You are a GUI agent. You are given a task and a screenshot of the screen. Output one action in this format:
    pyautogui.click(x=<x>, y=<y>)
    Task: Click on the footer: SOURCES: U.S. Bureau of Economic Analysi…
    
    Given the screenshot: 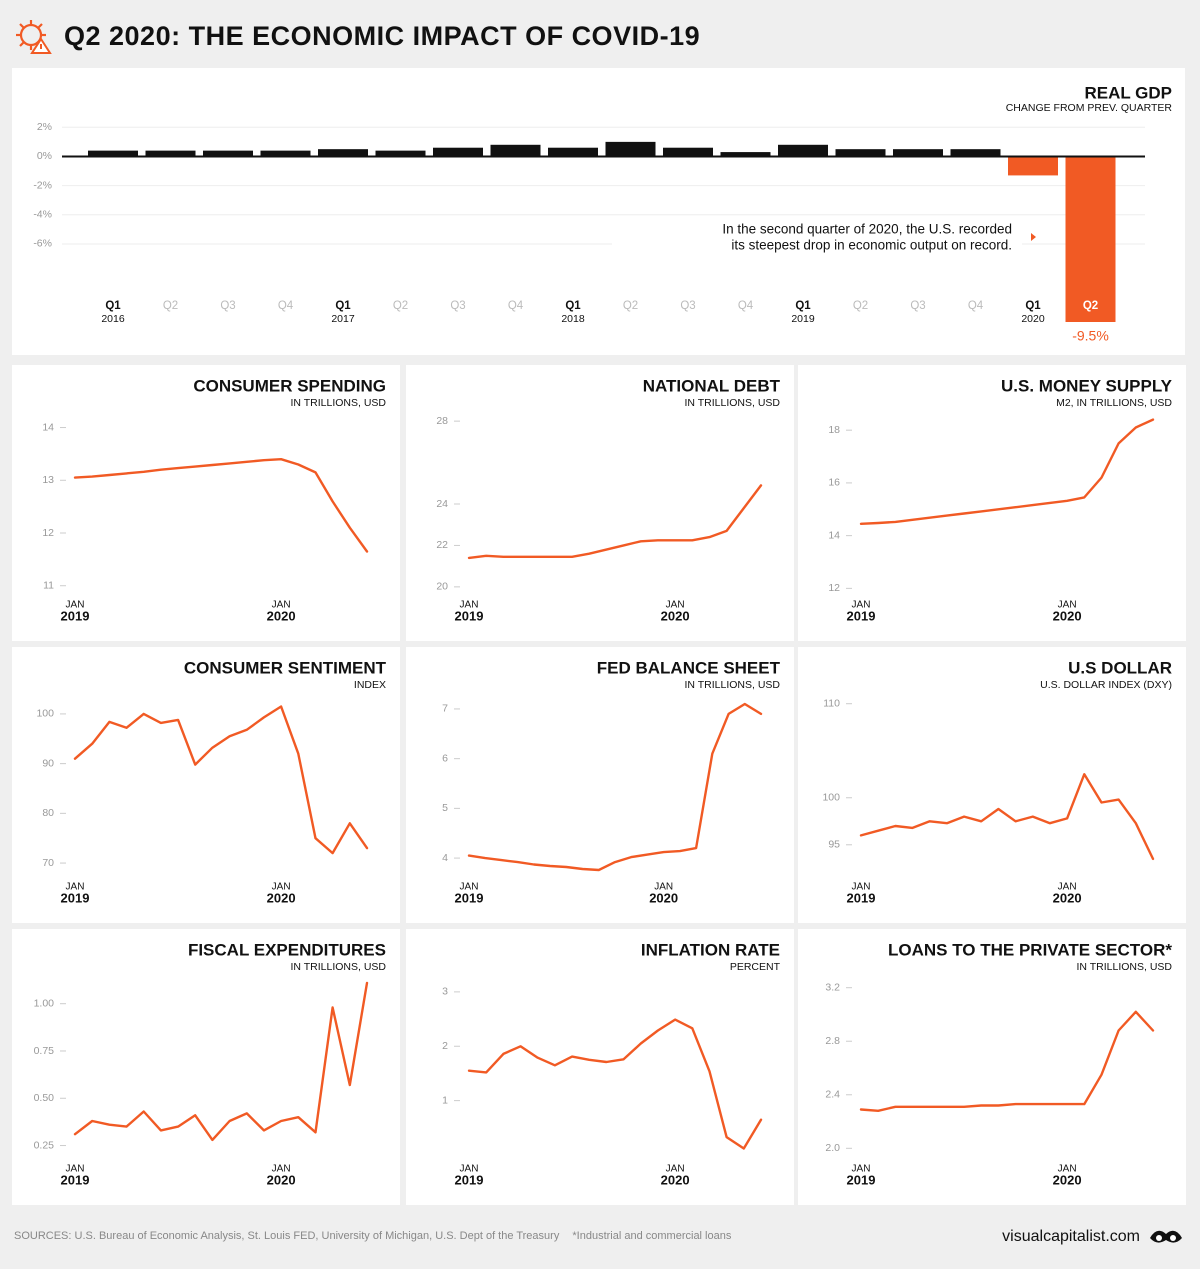 What is the action you would take?
    pyautogui.click(x=372, y=1236)
    